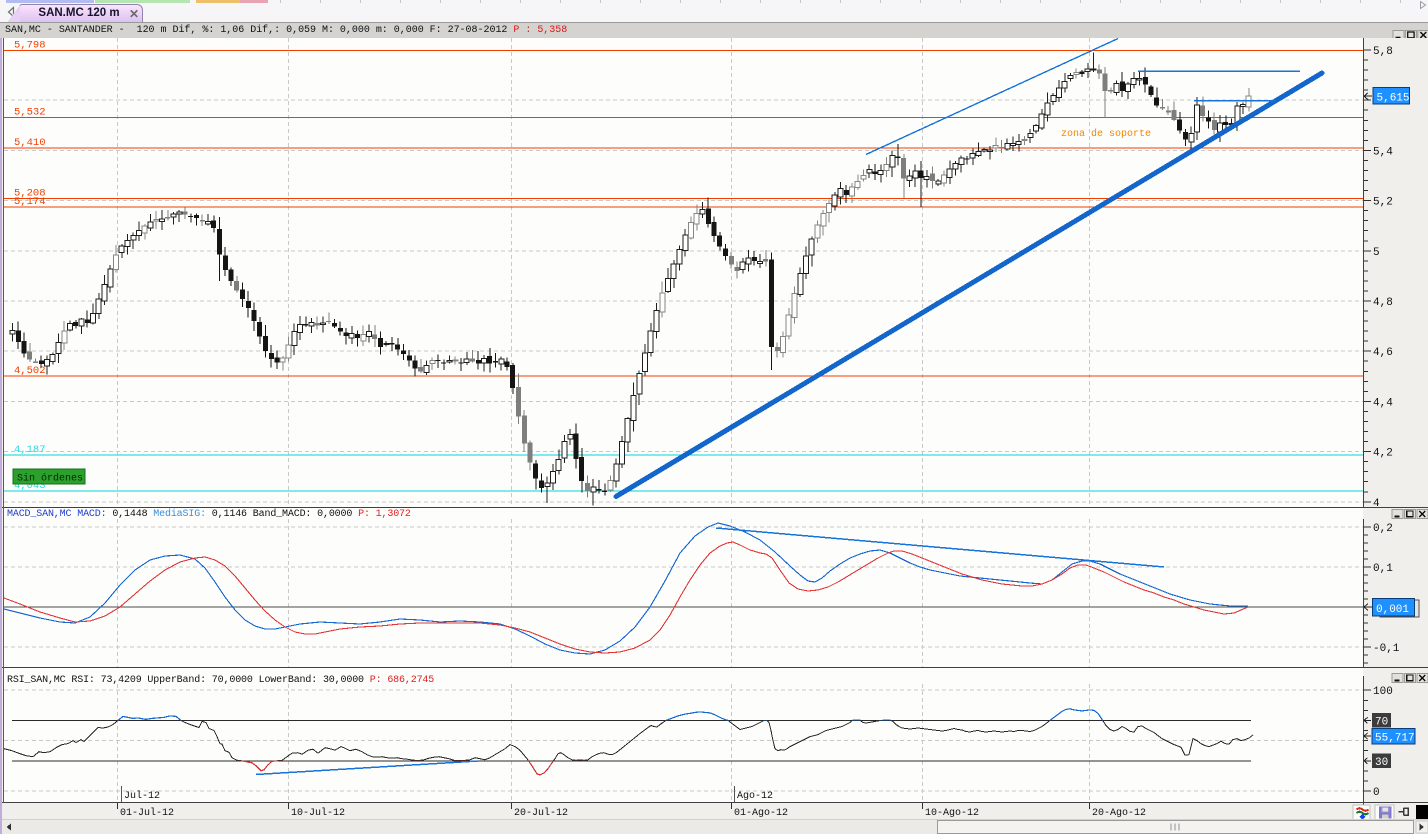  I want to click on svg-text: 5,410, so click(30, 143).